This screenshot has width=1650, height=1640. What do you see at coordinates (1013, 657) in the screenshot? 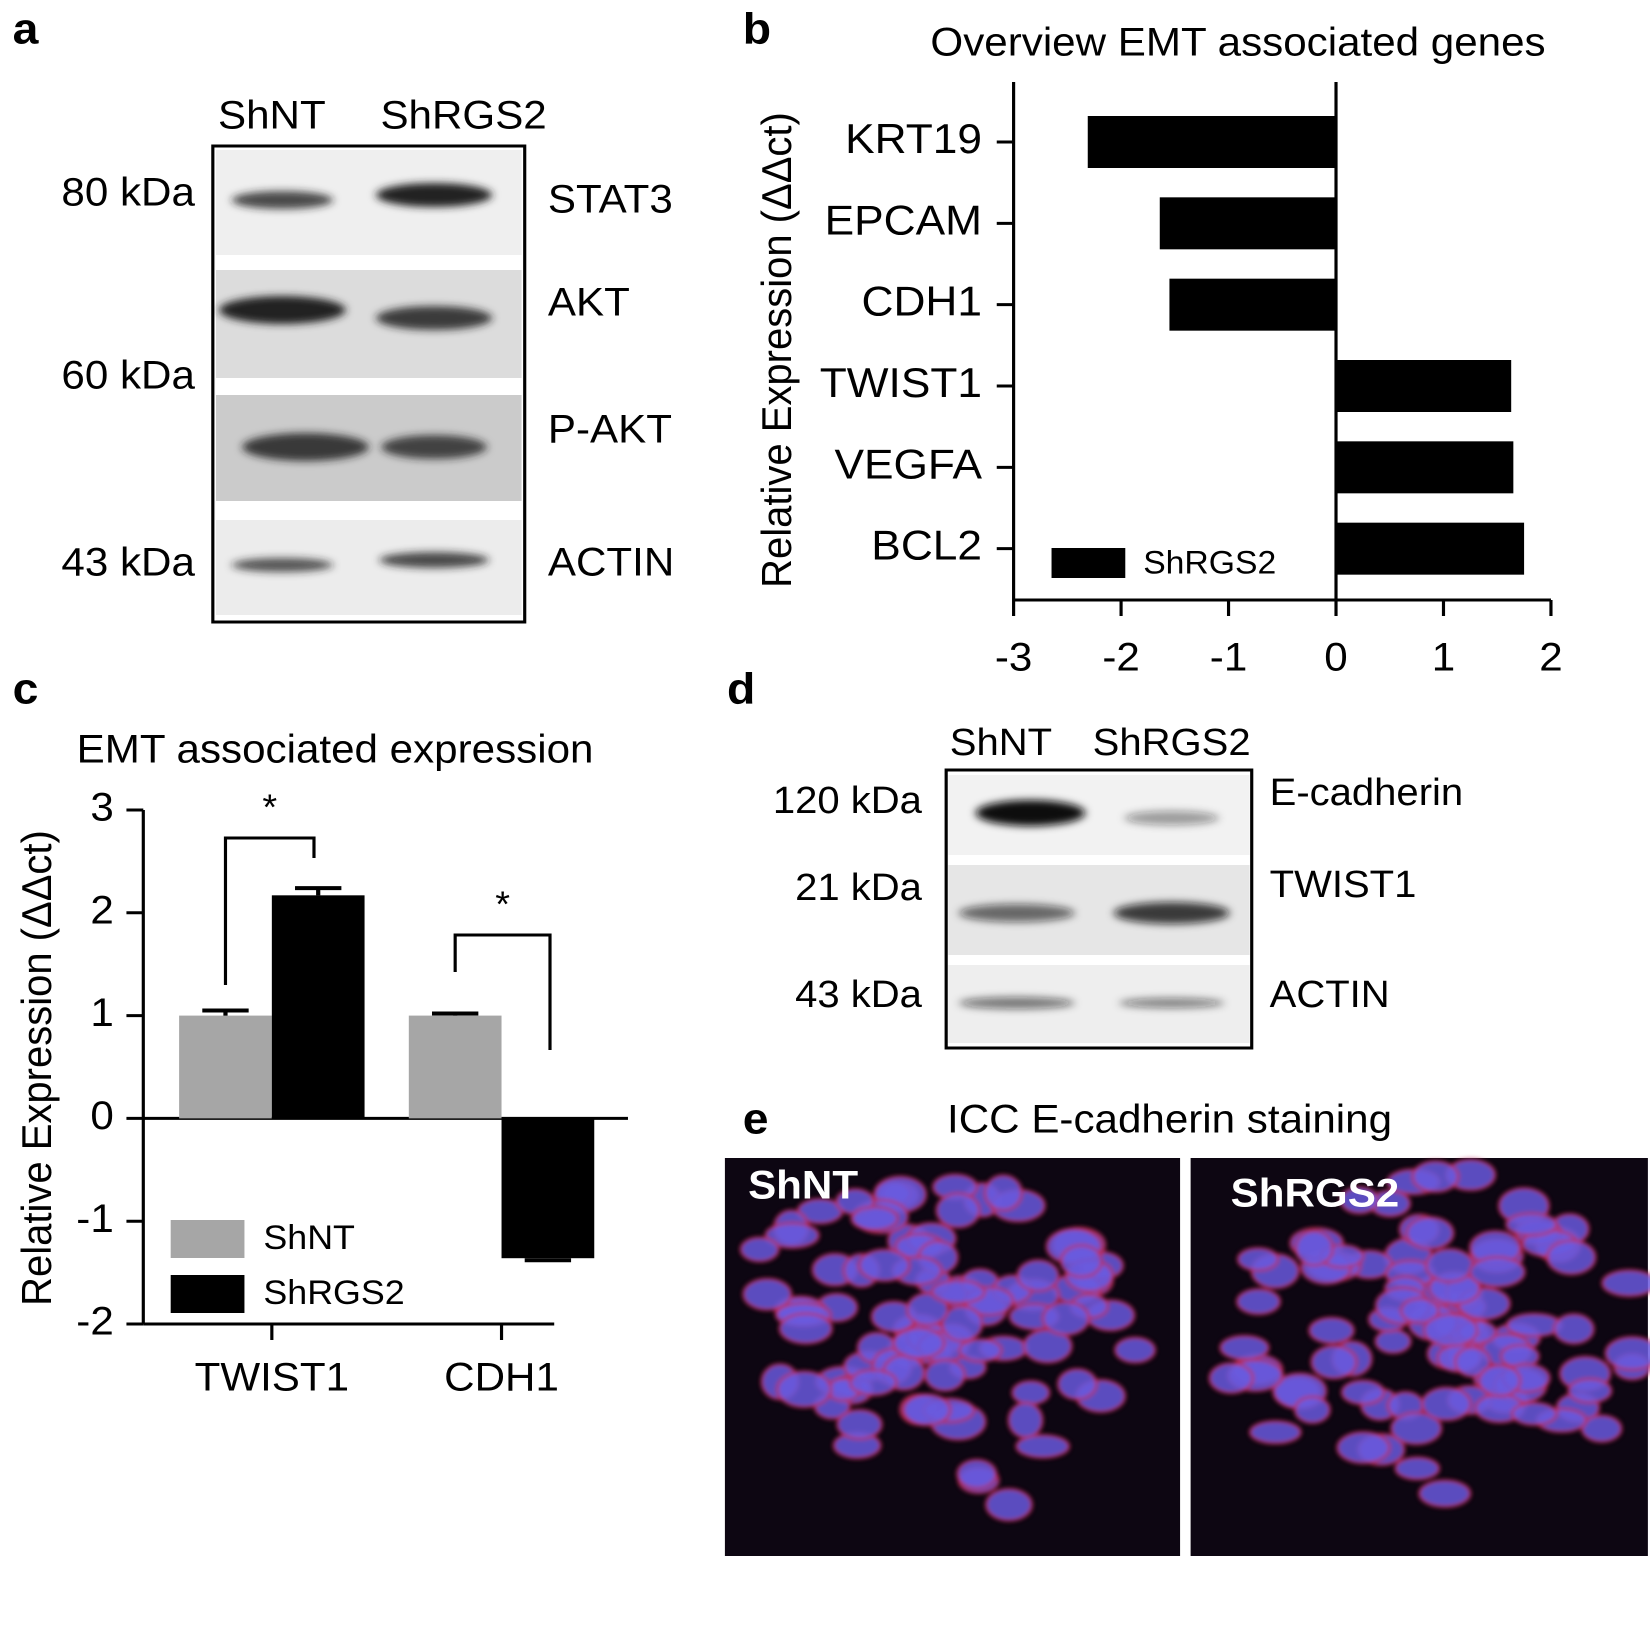
I see `x-tick-label: -3` at bounding box center [1013, 657].